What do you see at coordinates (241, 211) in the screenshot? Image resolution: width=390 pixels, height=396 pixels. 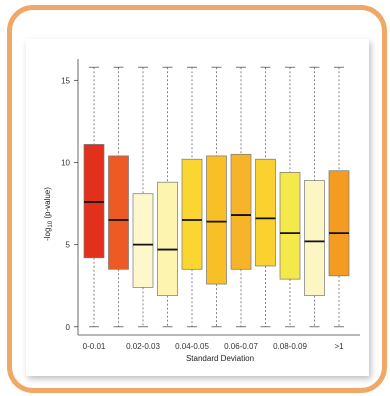 I see `box-0.06-0.07` at bounding box center [241, 211].